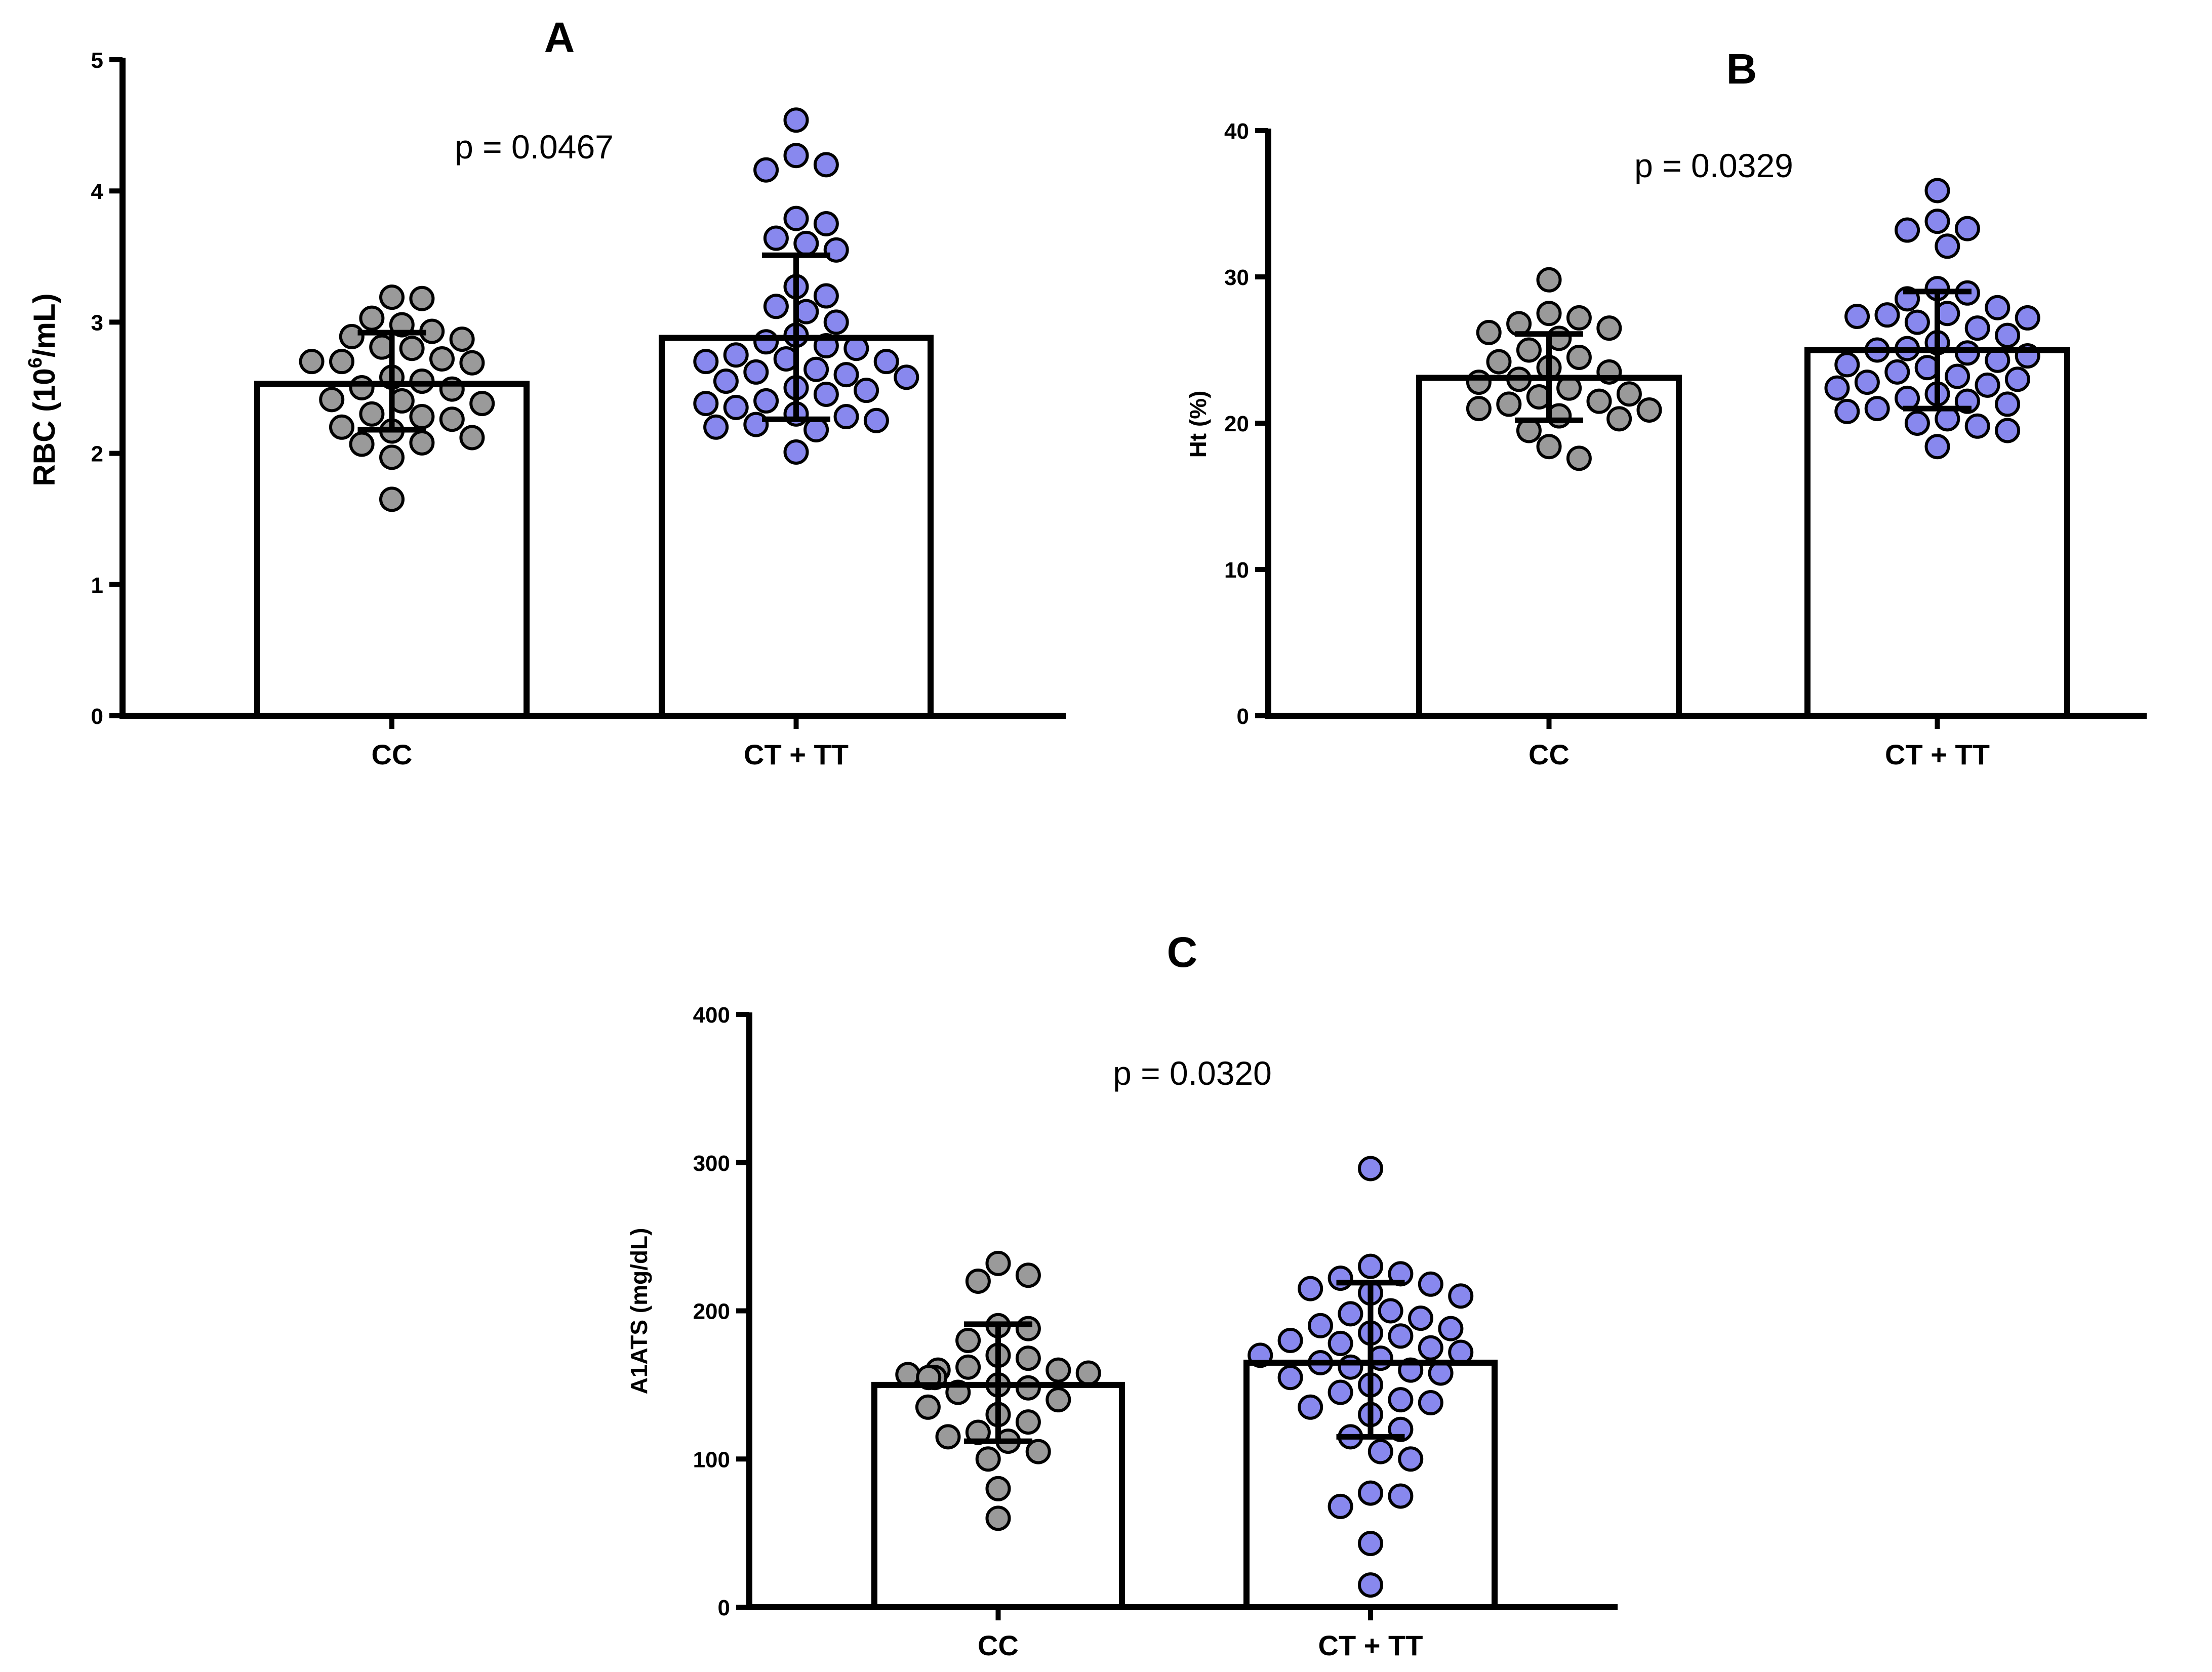 The width and height of the screenshot is (2212, 1672). Describe the element at coordinates (711, 1459) in the screenshot. I see `y-tick-label-1: 100` at that location.